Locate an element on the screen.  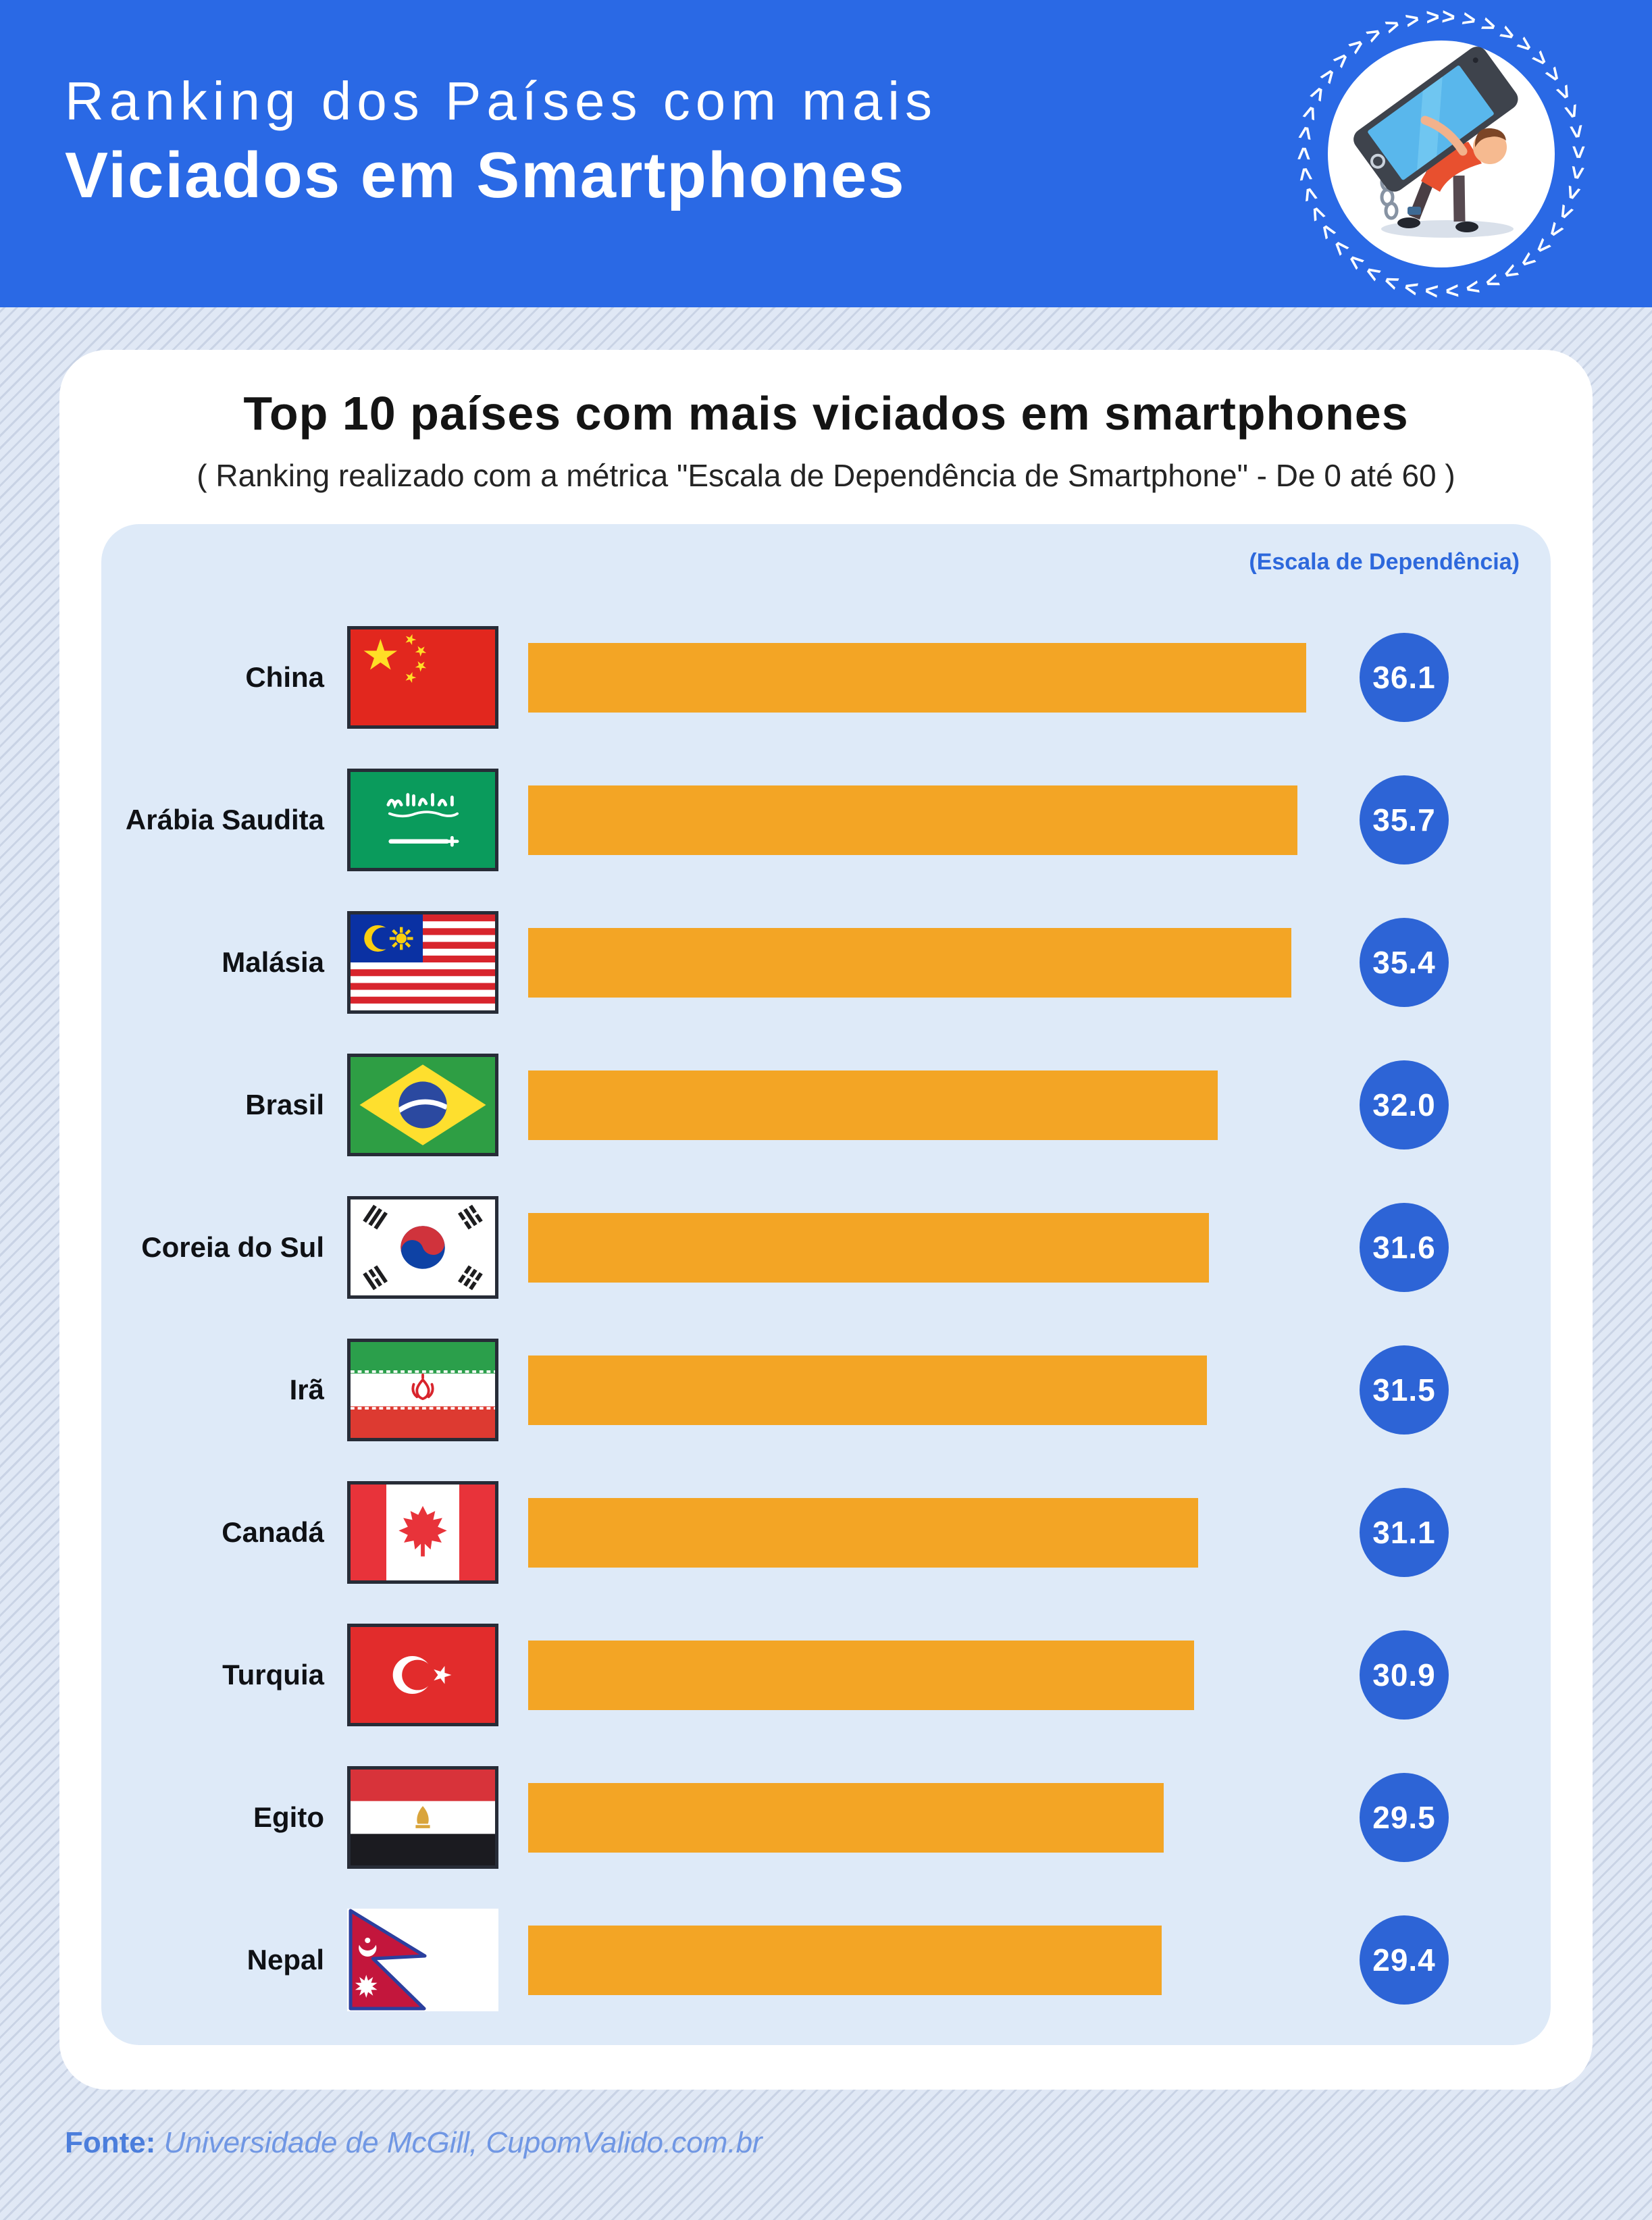
country-label: Turquia is located at coordinates (273, 1674).